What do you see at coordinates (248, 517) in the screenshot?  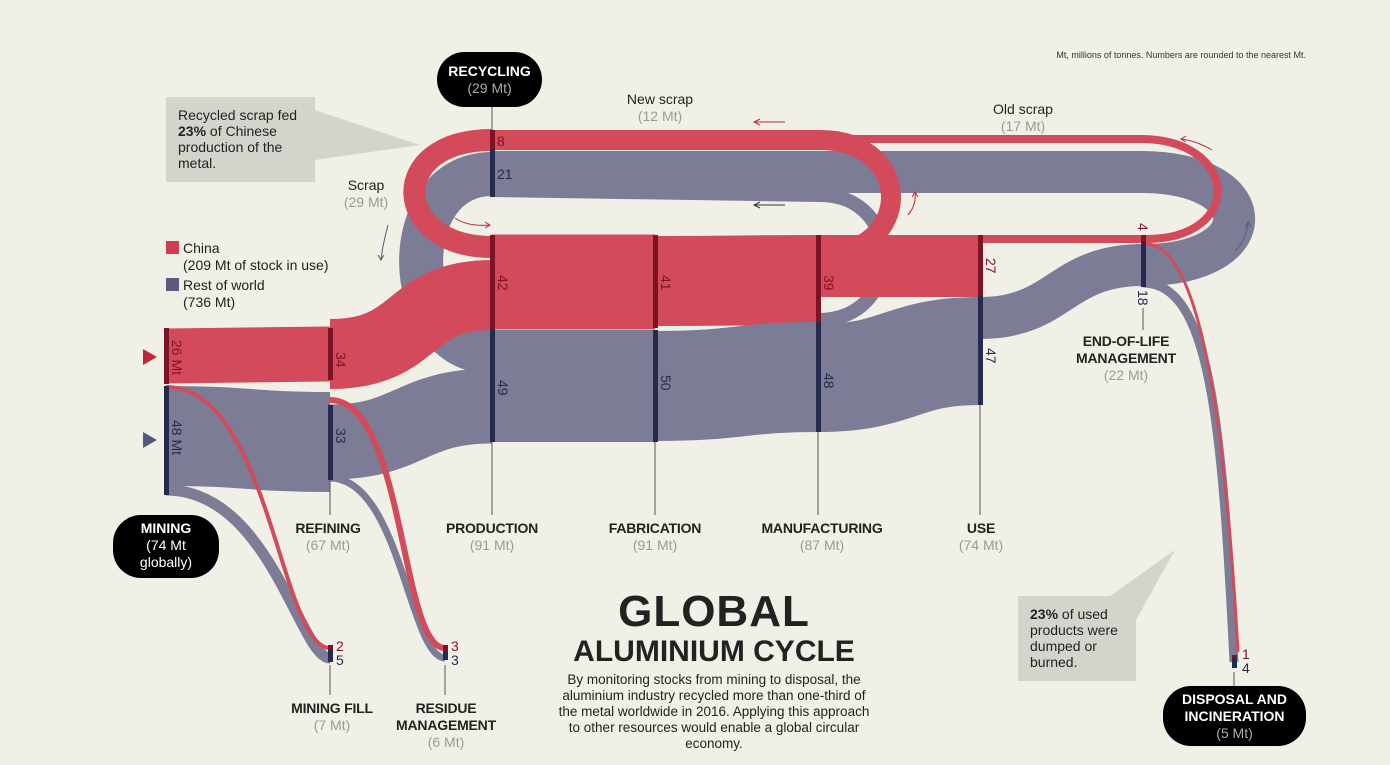 I see `flow-mining-fill-china` at bounding box center [248, 517].